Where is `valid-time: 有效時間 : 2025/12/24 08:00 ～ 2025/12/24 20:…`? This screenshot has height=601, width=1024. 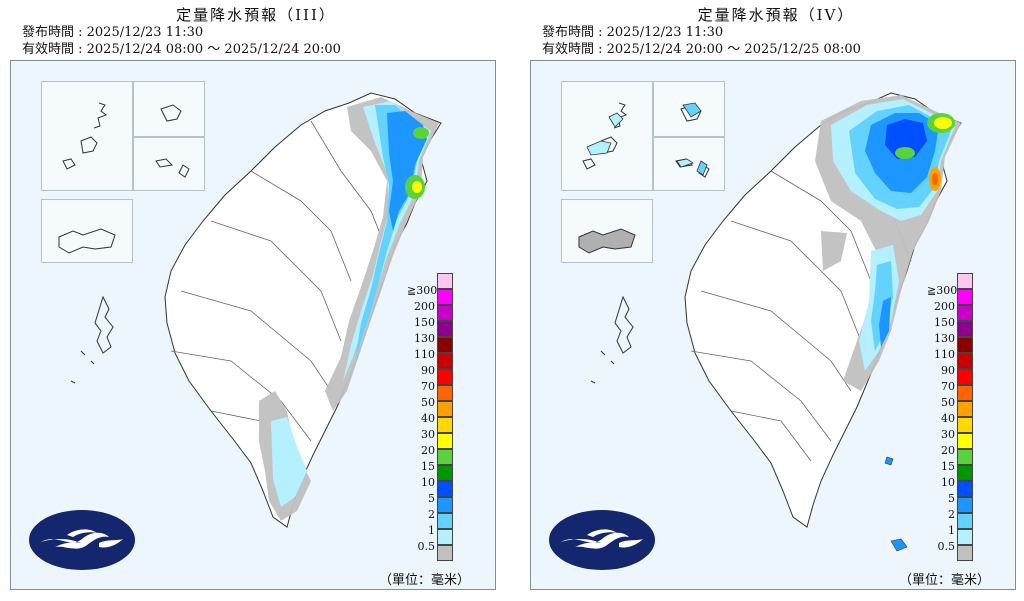
valid-time: 有效時間 : 2025/12/24 08:00 ～ 2025/12/24 20:… is located at coordinates (181, 49).